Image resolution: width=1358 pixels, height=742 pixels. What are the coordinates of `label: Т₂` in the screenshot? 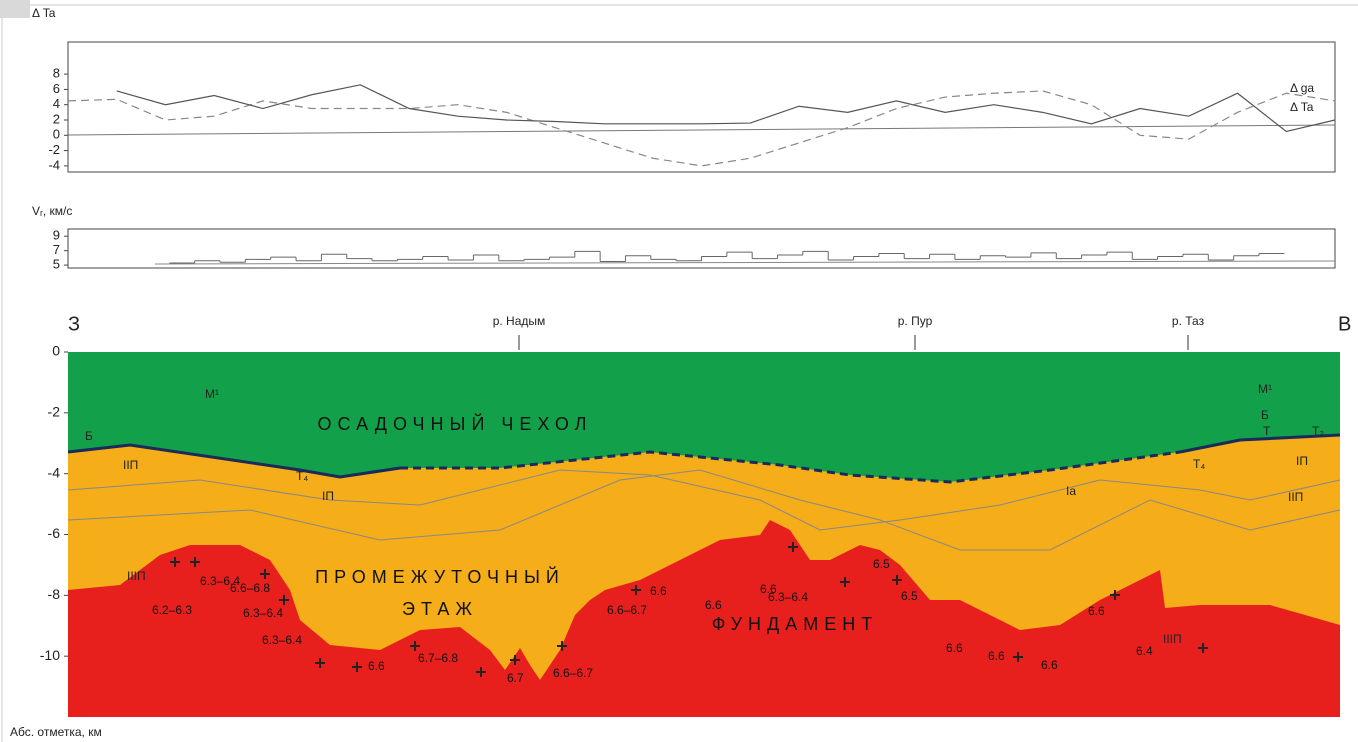 It's located at (1318, 431).